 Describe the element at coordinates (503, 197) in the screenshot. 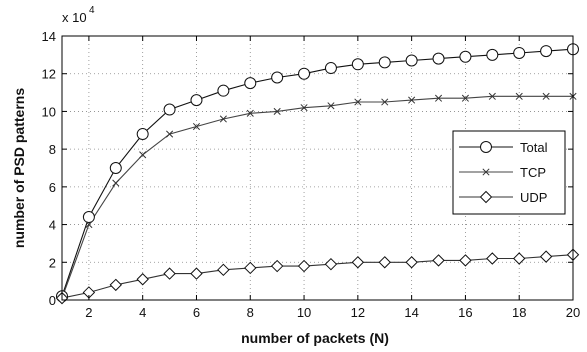

I see `legend-item-udp: UDP` at that location.